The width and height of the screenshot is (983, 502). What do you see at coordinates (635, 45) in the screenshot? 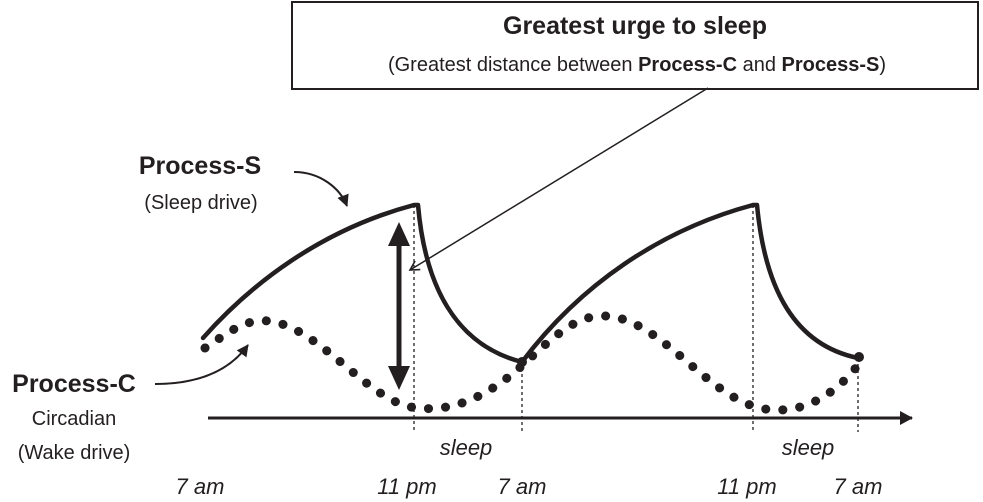
I see `callout-box` at bounding box center [635, 45].